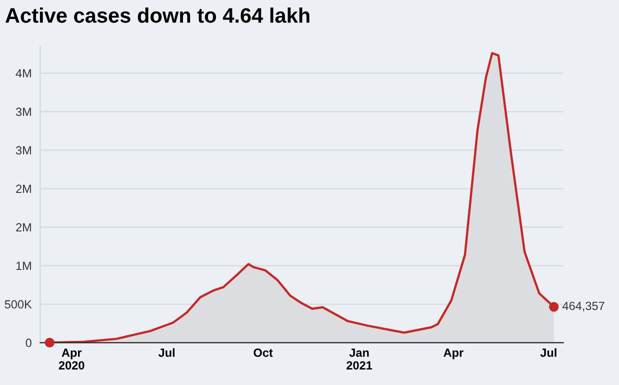 This screenshot has height=385, width=619. What do you see at coordinates (263, 352) in the screenshot?
I see `x-tick-label: Oct` at bounding box center [263, 352].